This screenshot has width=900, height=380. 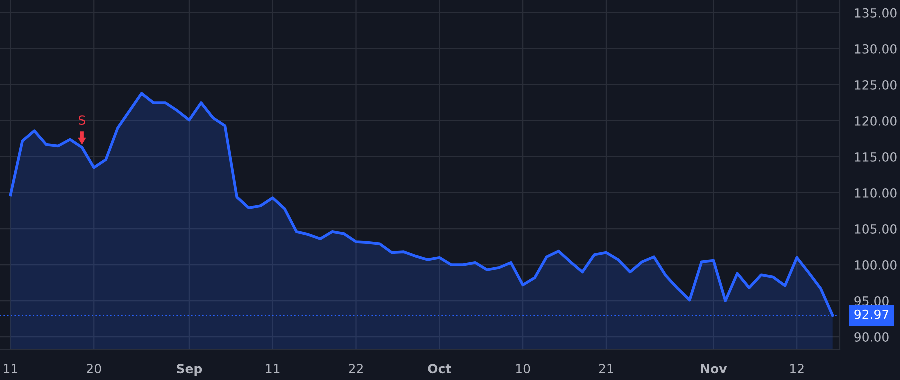 What do you see at coordinates (606, 369) in the screenshot?
I see `x-tick-label: 21` at bounding box center [606, 369].